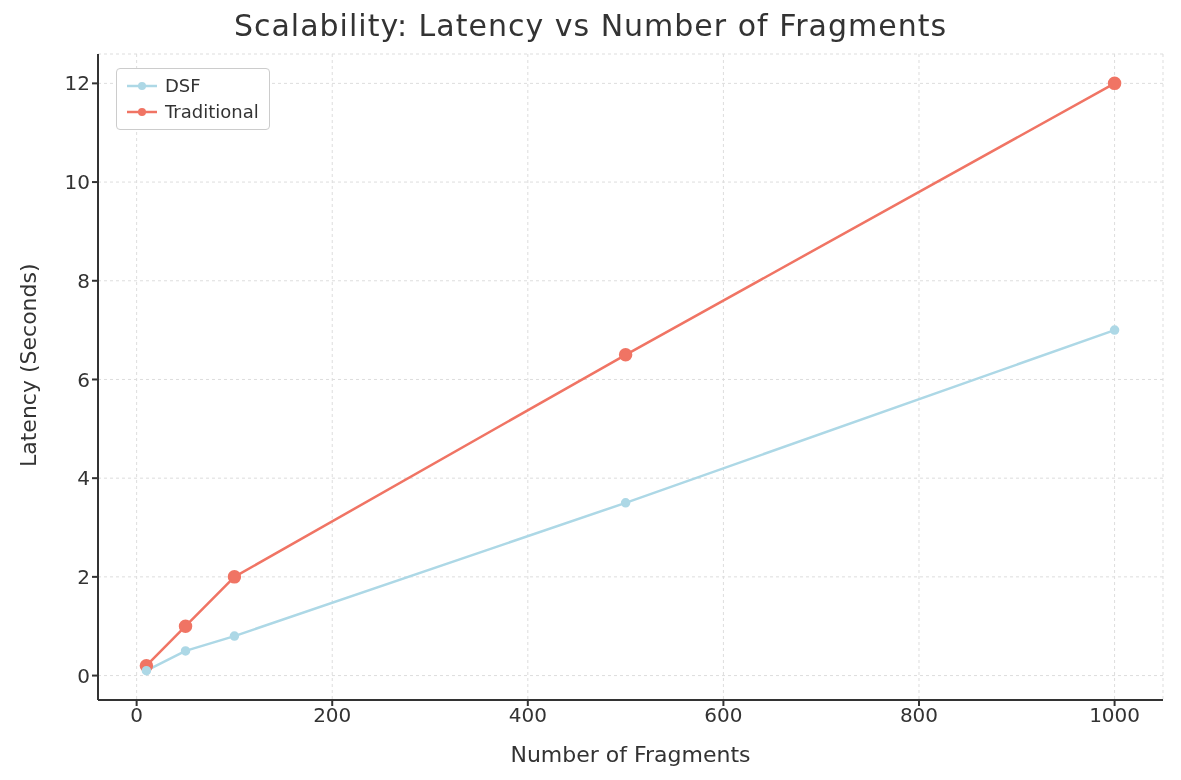  I want to click on x-tick-label: 1000, so click(1115, 715).